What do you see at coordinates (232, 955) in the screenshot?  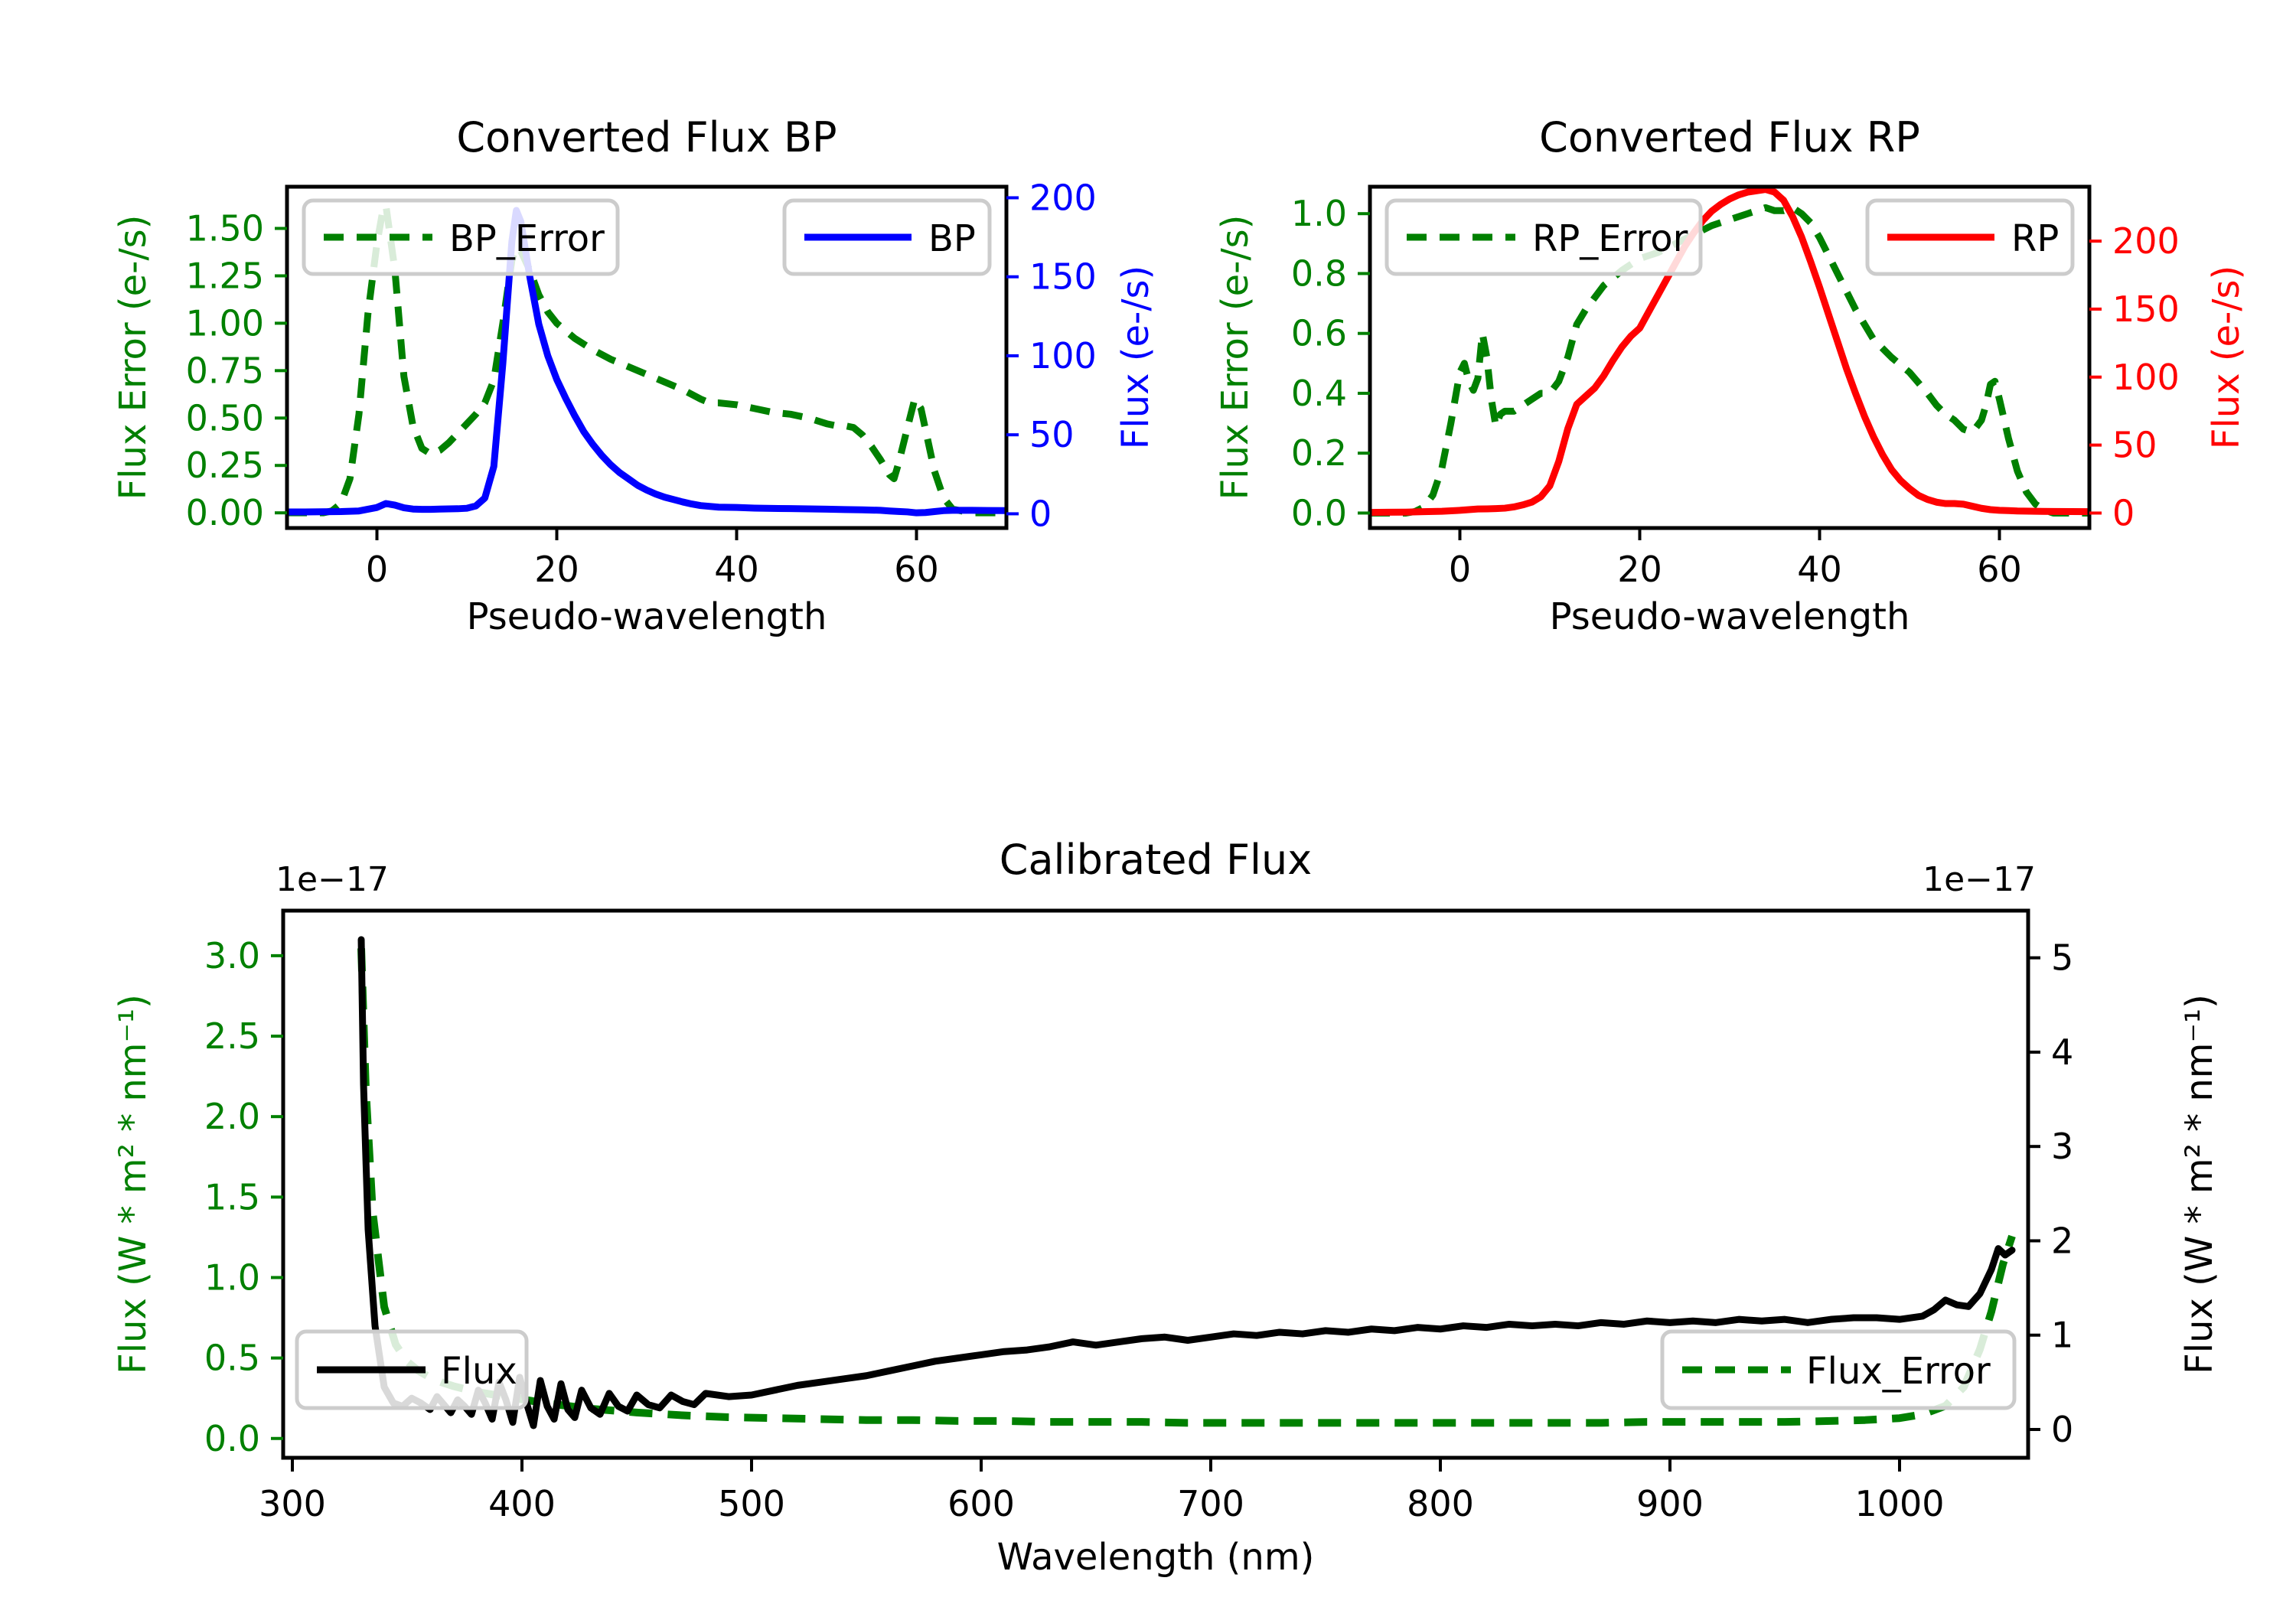 I see `calibrated-ytick-left-label: 3.0` at bounding box center [232, 955].